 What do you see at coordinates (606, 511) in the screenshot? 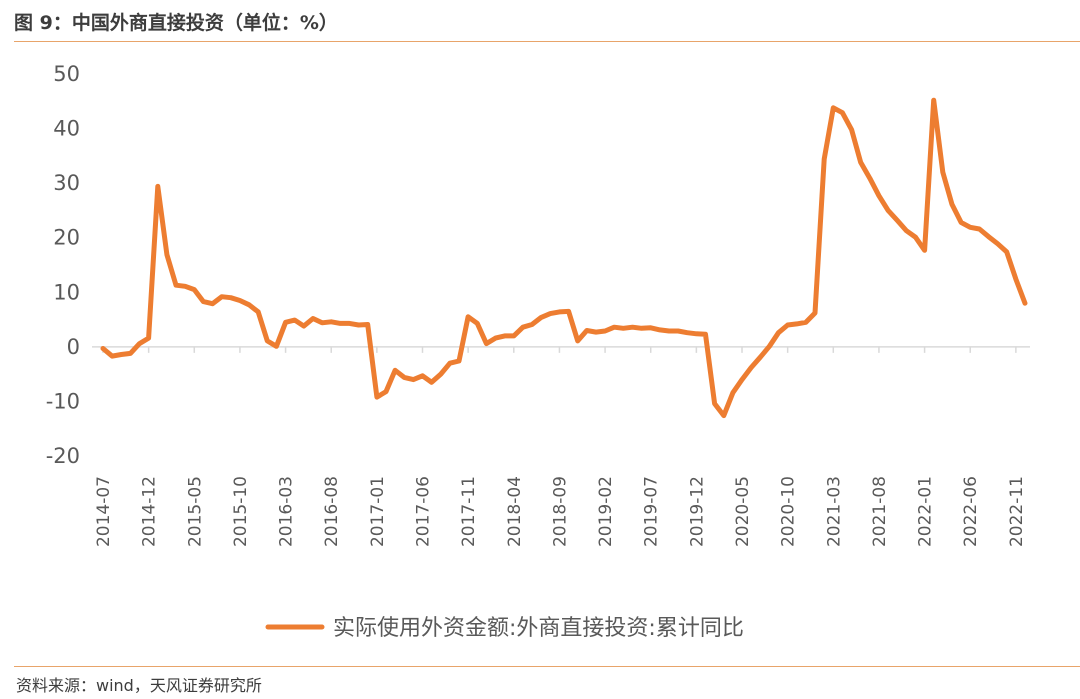
I see `x-tick-label: 2019-02` at bounding box center [606, 511].